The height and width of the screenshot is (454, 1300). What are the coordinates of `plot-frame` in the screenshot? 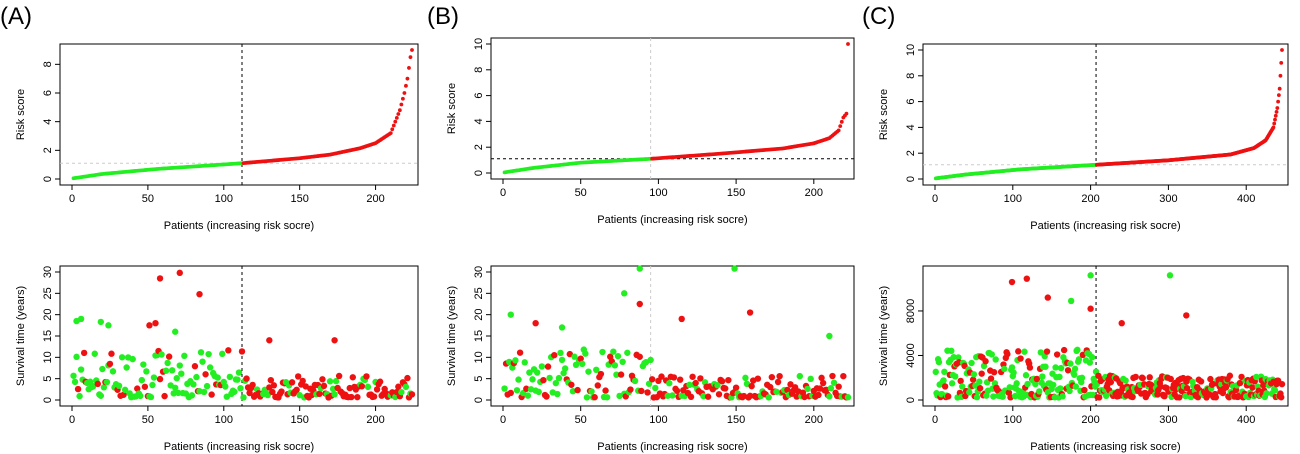 It's located at (1105, 336).